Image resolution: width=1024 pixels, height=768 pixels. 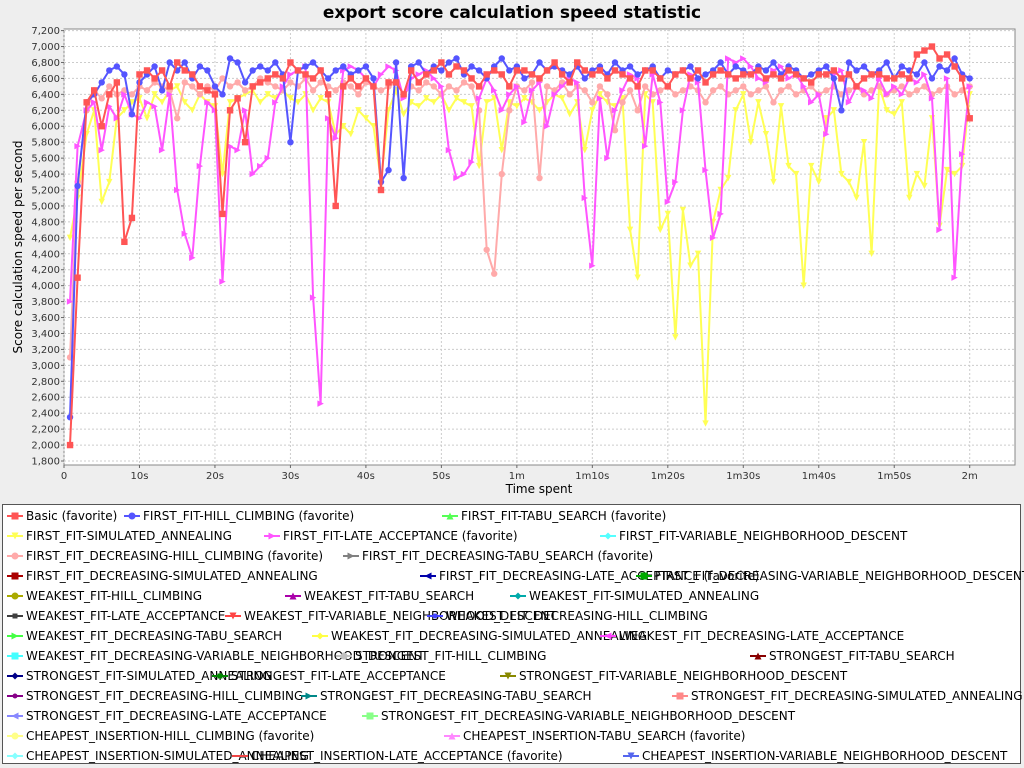 I want to click on legend-label: WEAKEST_FIT-SIMULATED_ANNEALING, so click(x=644, y=596).